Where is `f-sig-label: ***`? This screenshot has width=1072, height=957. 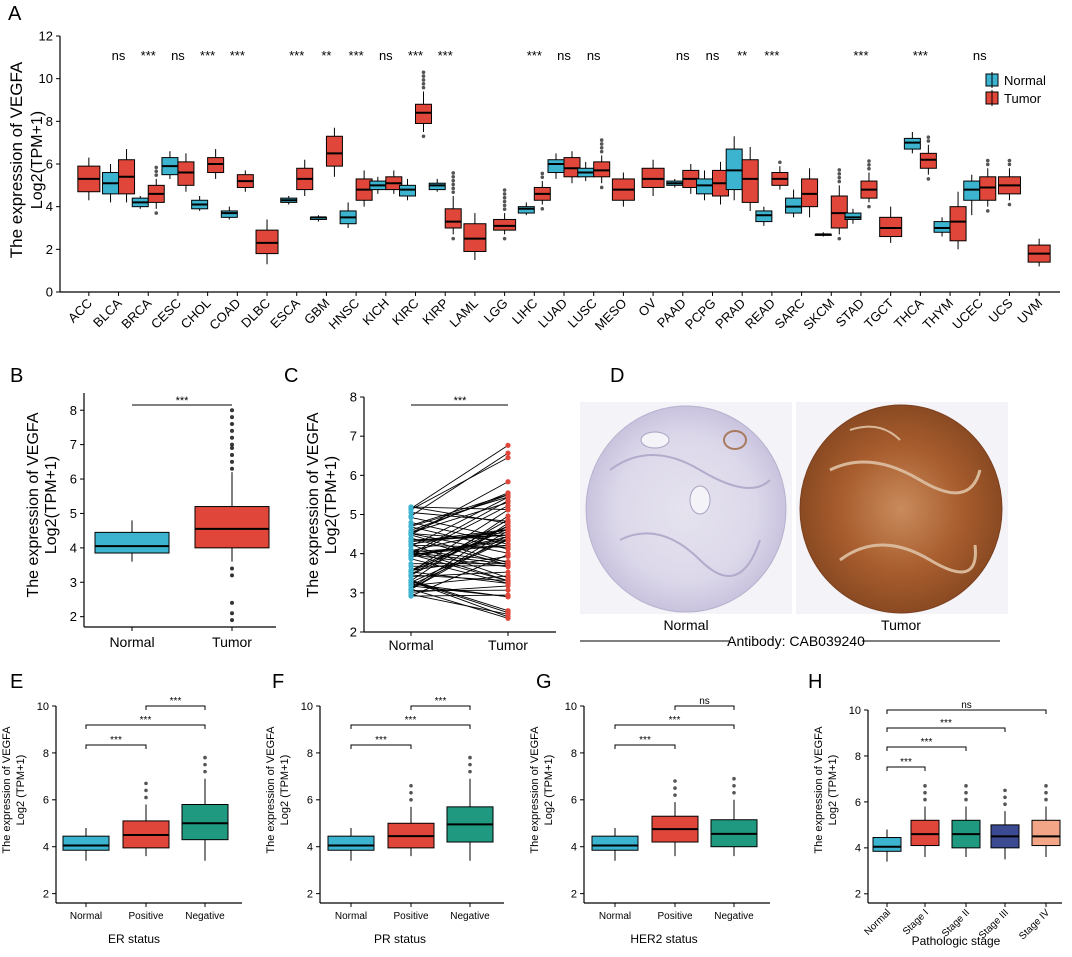
f-sig-label: *** is located at coordinates (381, 740).